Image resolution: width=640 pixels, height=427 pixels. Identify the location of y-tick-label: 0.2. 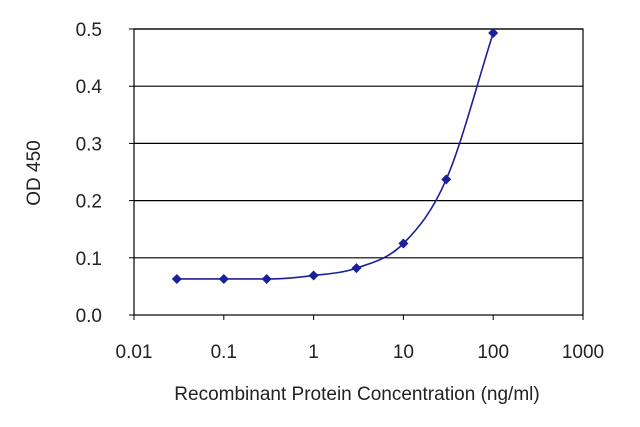
(89, 202).